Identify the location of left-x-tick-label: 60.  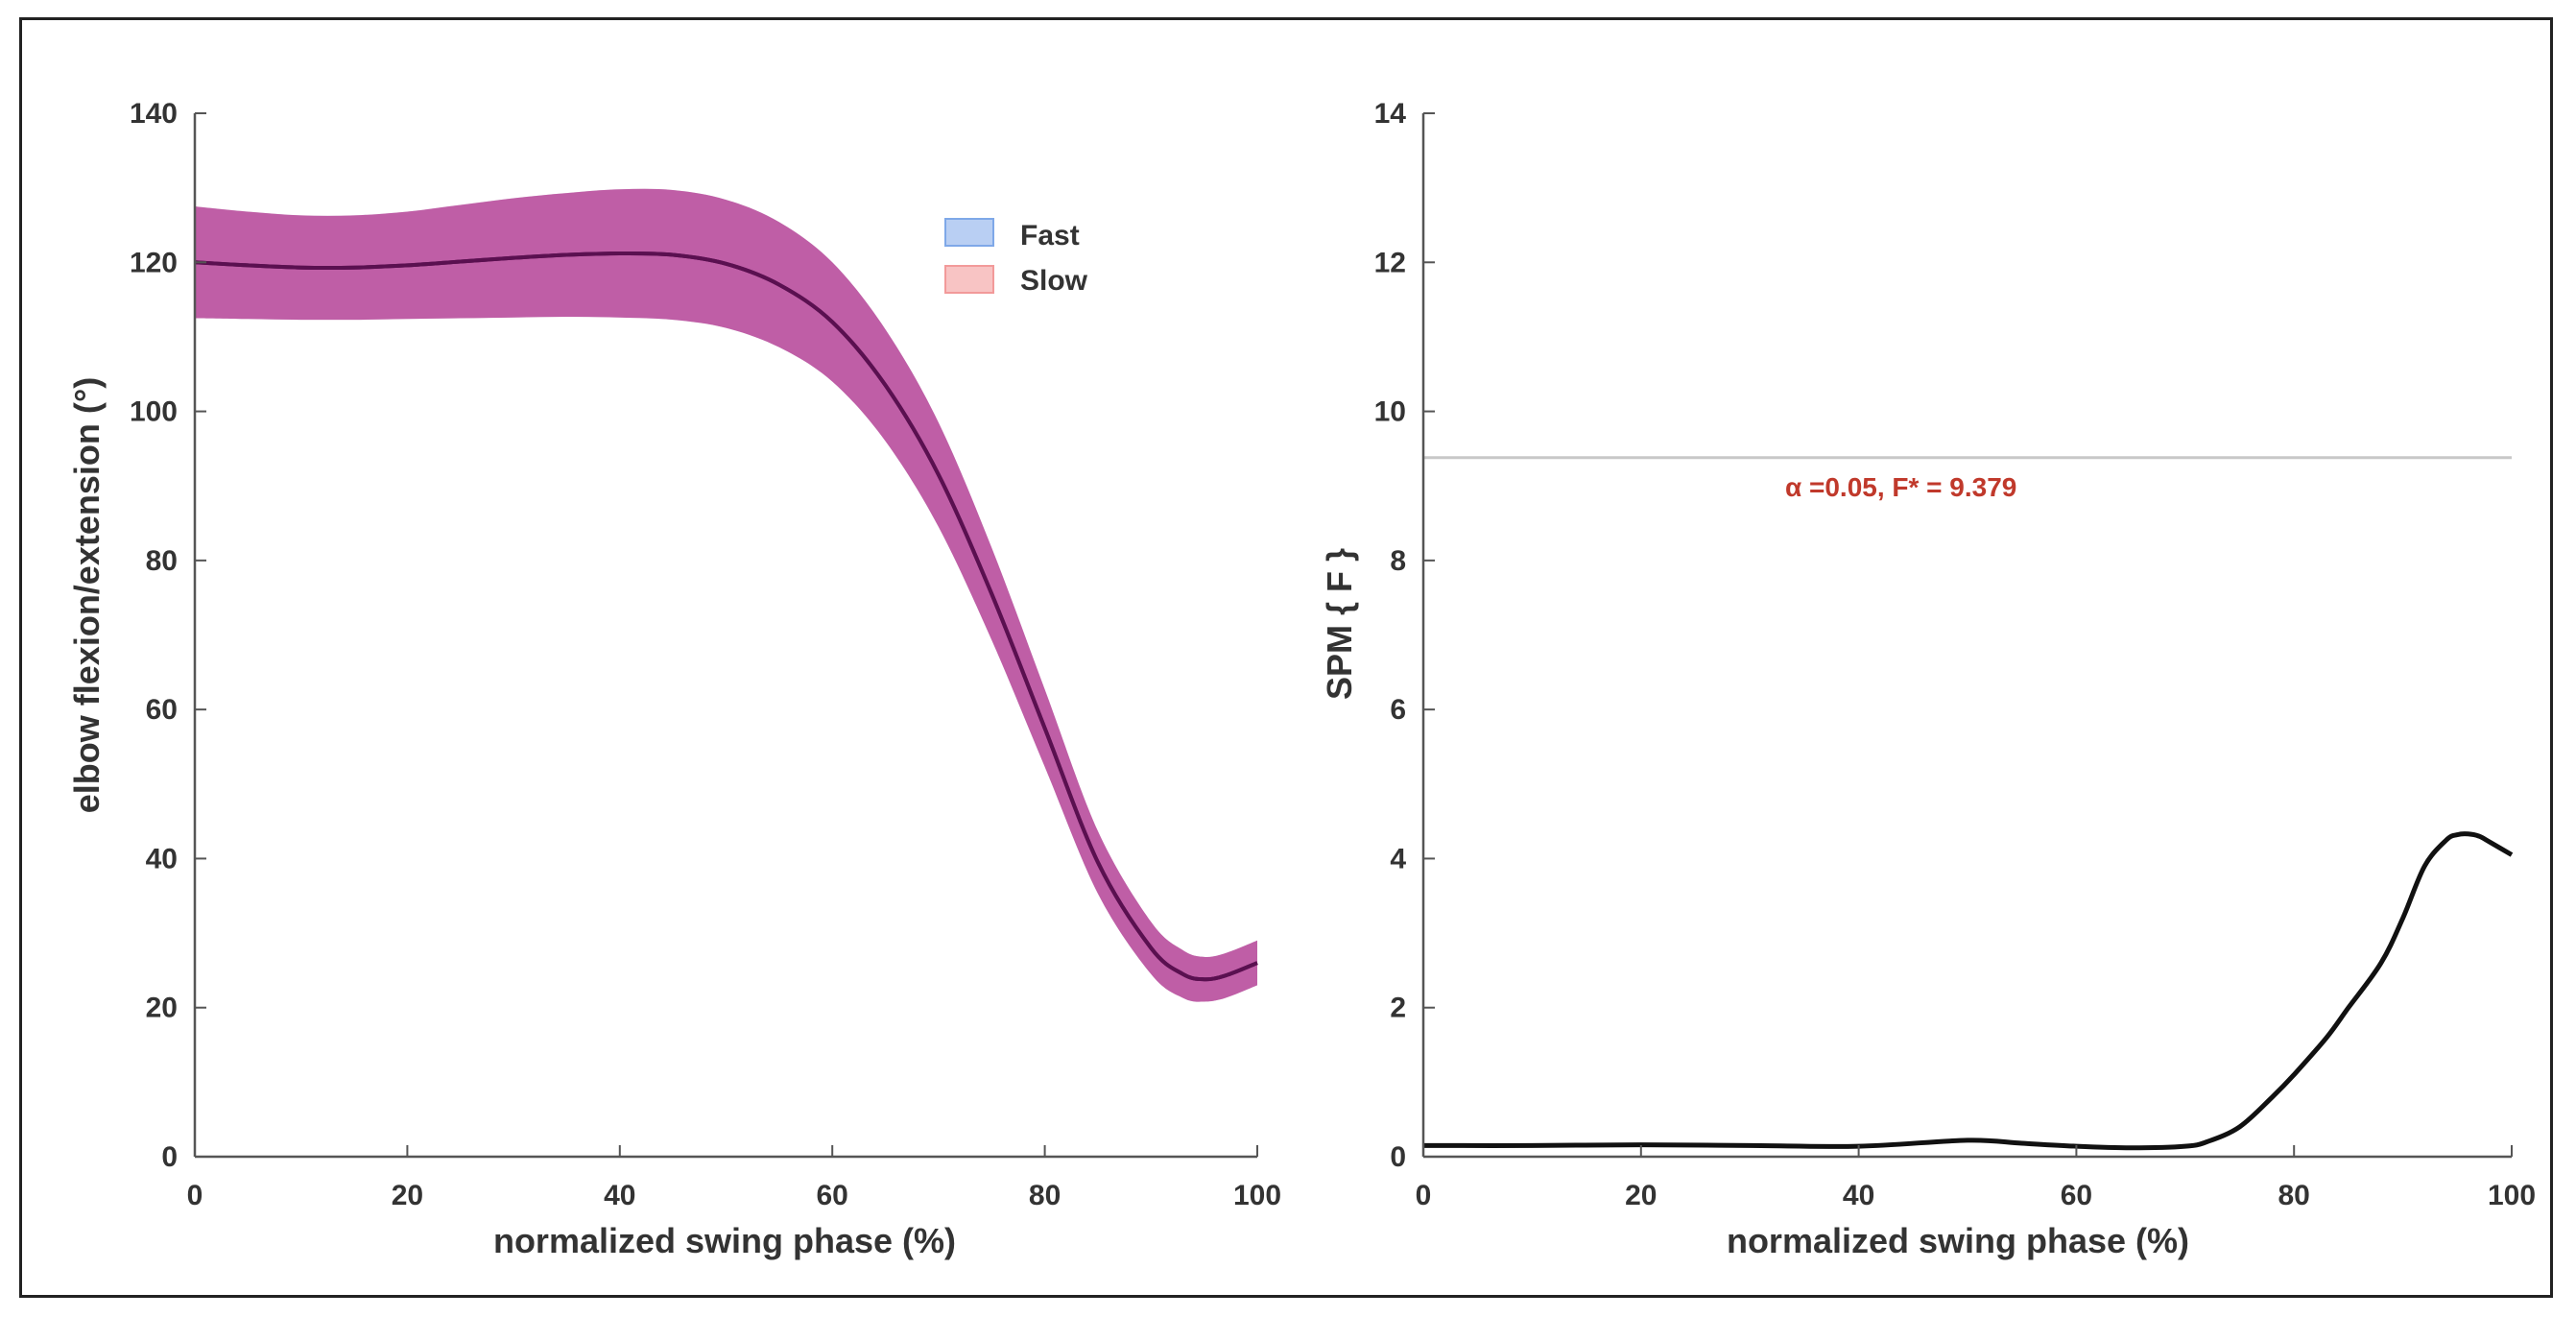
(832, 1195).